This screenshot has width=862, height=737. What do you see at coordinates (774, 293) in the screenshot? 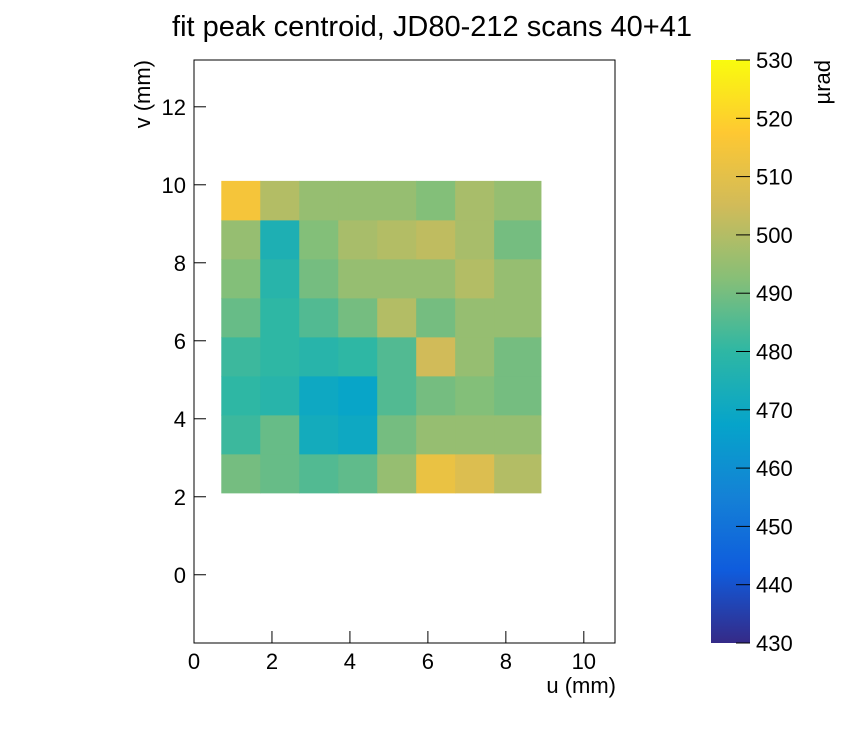
I see `colorbar-tick-label: 490` at bounding box center [774, 293].